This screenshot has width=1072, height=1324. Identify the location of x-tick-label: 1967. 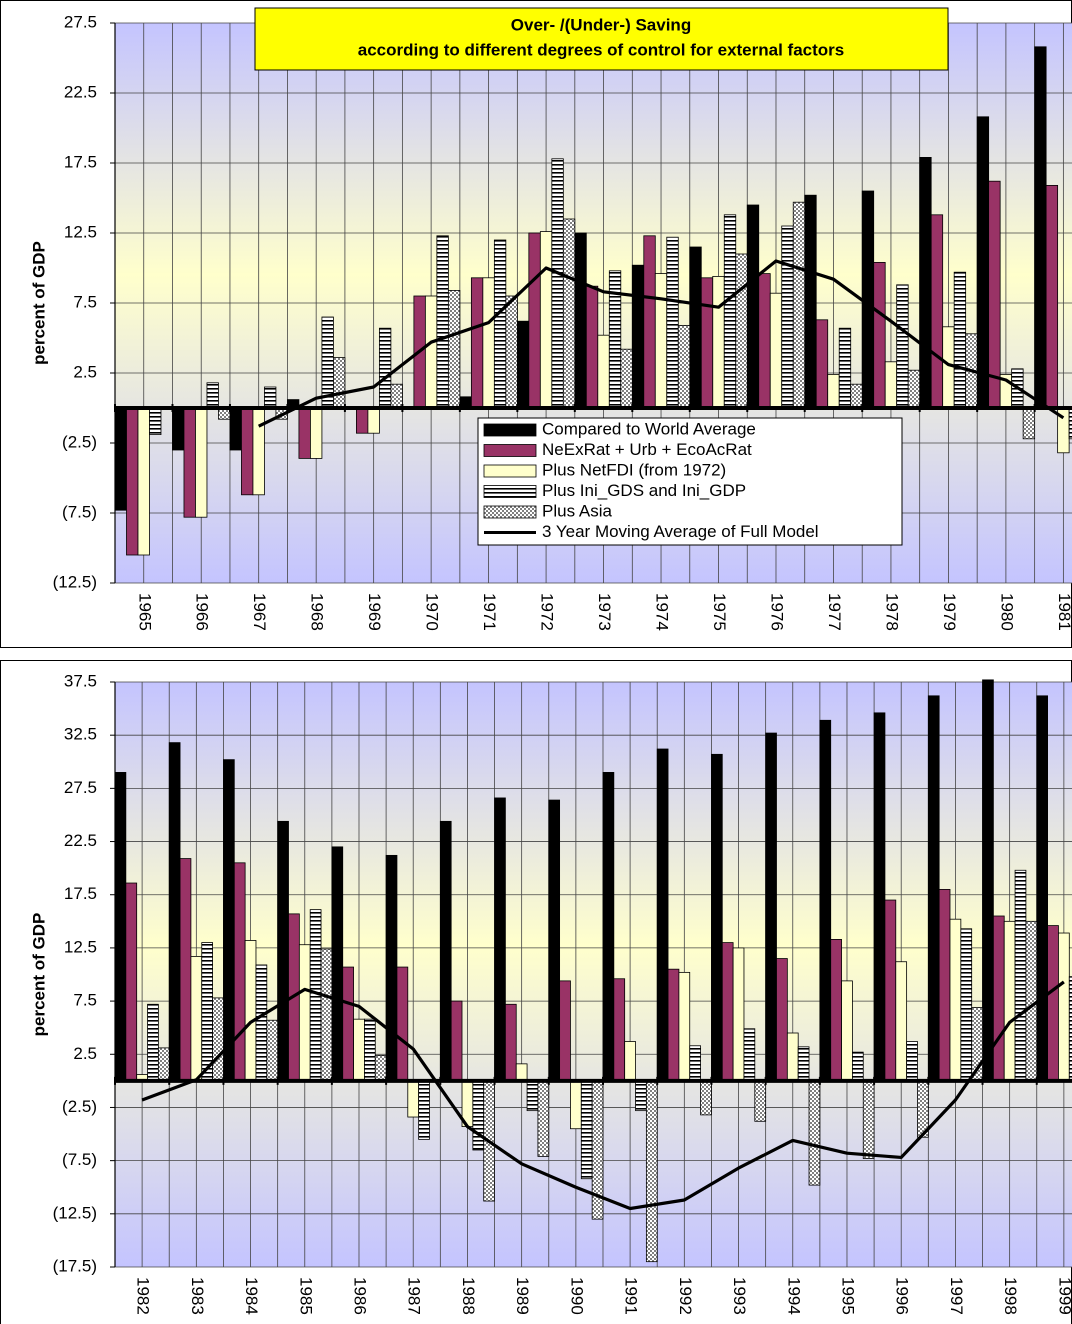
(259, 612).